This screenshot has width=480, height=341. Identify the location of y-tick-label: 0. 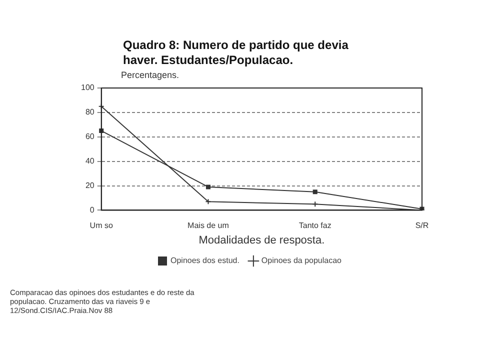
(92, 209).